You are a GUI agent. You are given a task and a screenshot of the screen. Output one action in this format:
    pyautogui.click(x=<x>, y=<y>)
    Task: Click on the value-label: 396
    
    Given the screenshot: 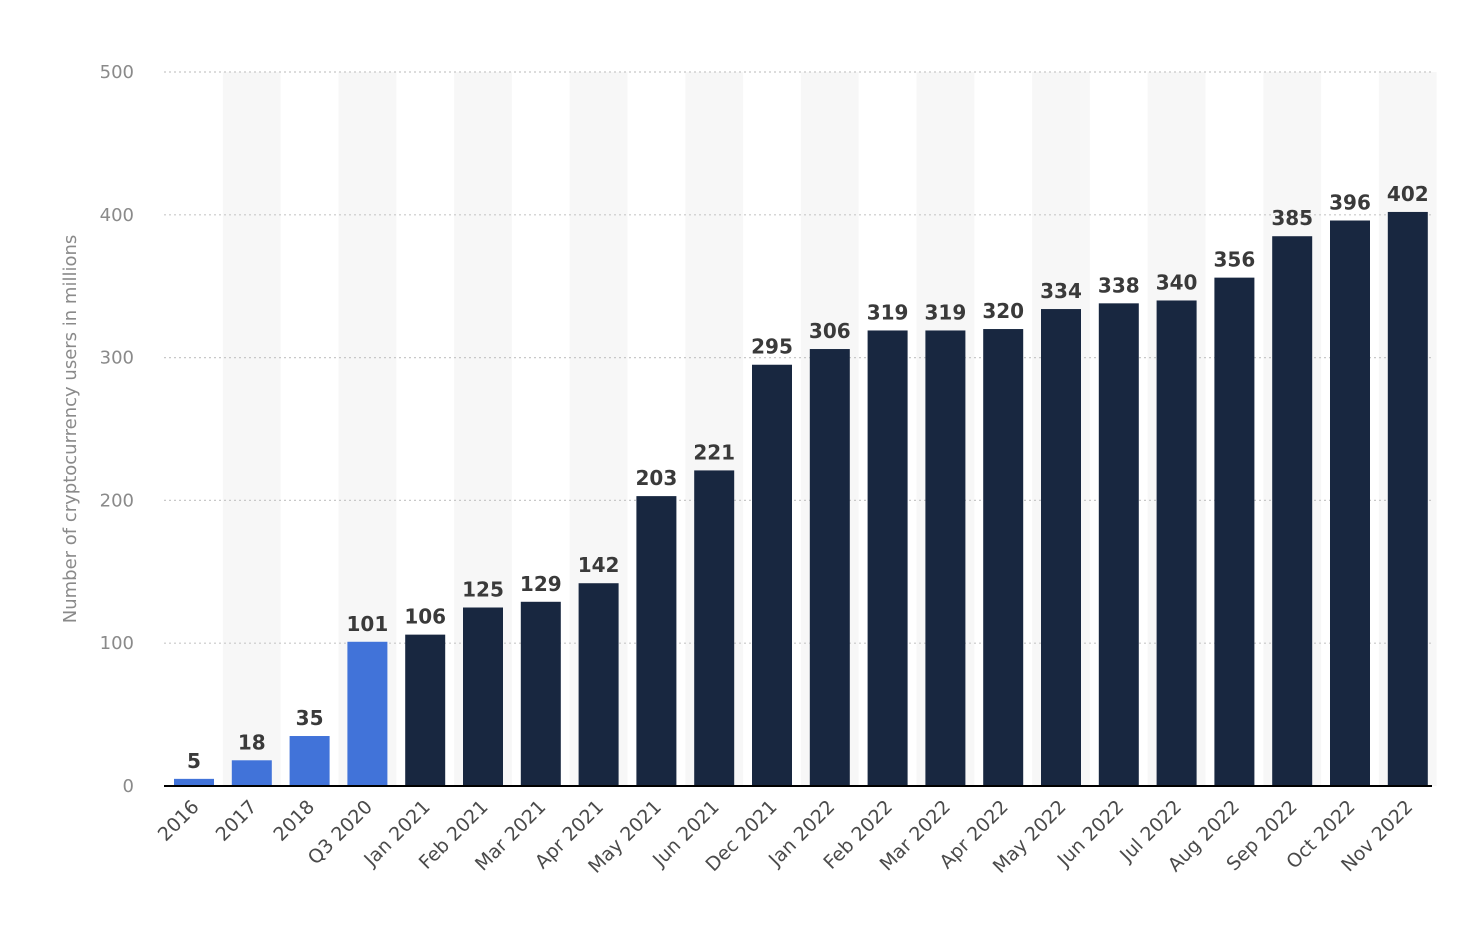 What is the action you would take?
    pyautogui.click(x=1350, y=203)
    